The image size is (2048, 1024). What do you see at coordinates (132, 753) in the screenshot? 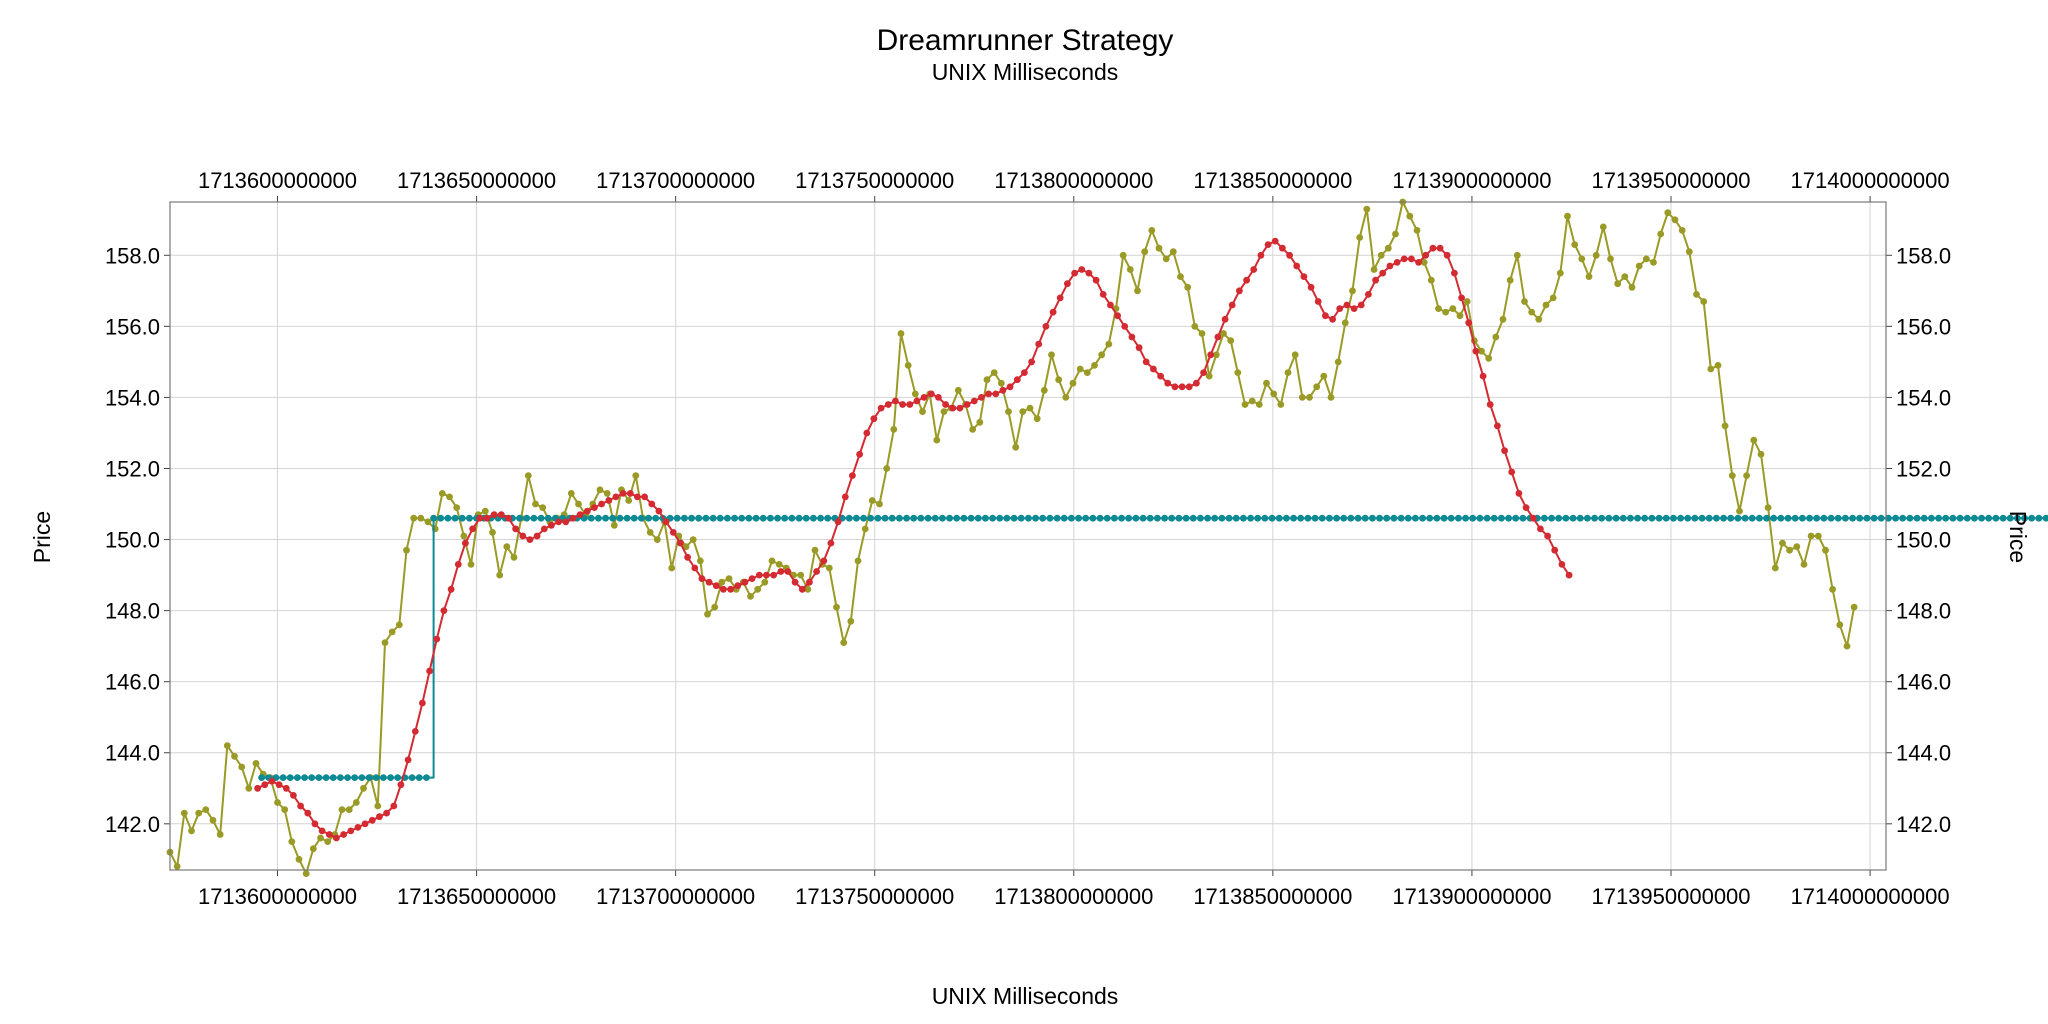
I see `y-tick-label-left: 144.0` at bounding box center [132, 753].